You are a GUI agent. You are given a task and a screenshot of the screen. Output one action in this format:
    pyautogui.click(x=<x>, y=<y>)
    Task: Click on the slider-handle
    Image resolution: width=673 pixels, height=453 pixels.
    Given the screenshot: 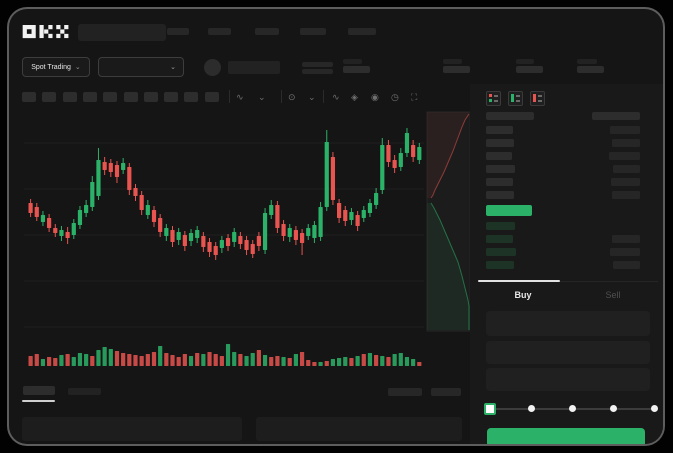 What is the action you would take?
    pyautogui.click(x=490, y=409)
    